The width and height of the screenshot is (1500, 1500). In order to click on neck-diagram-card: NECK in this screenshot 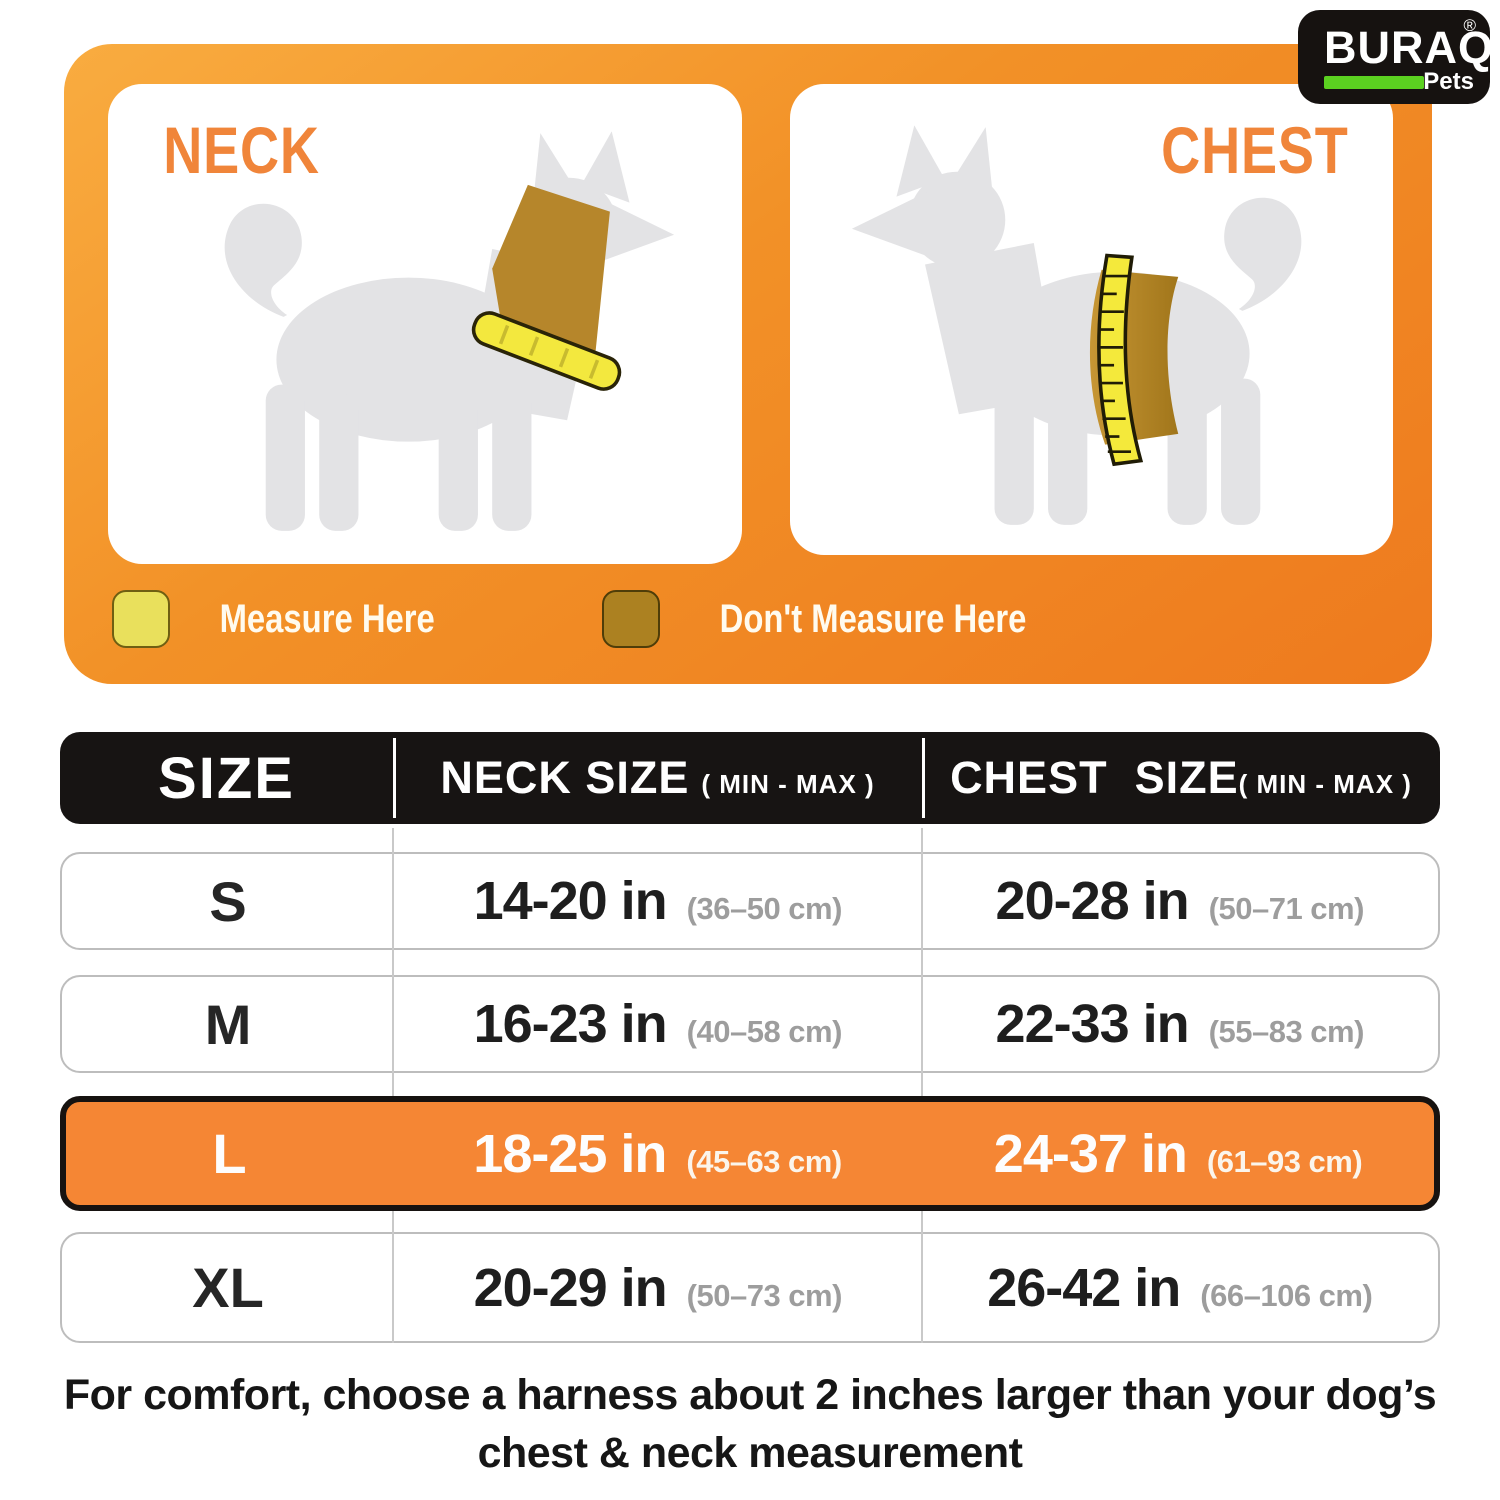, I will do `click(425, 324)`.